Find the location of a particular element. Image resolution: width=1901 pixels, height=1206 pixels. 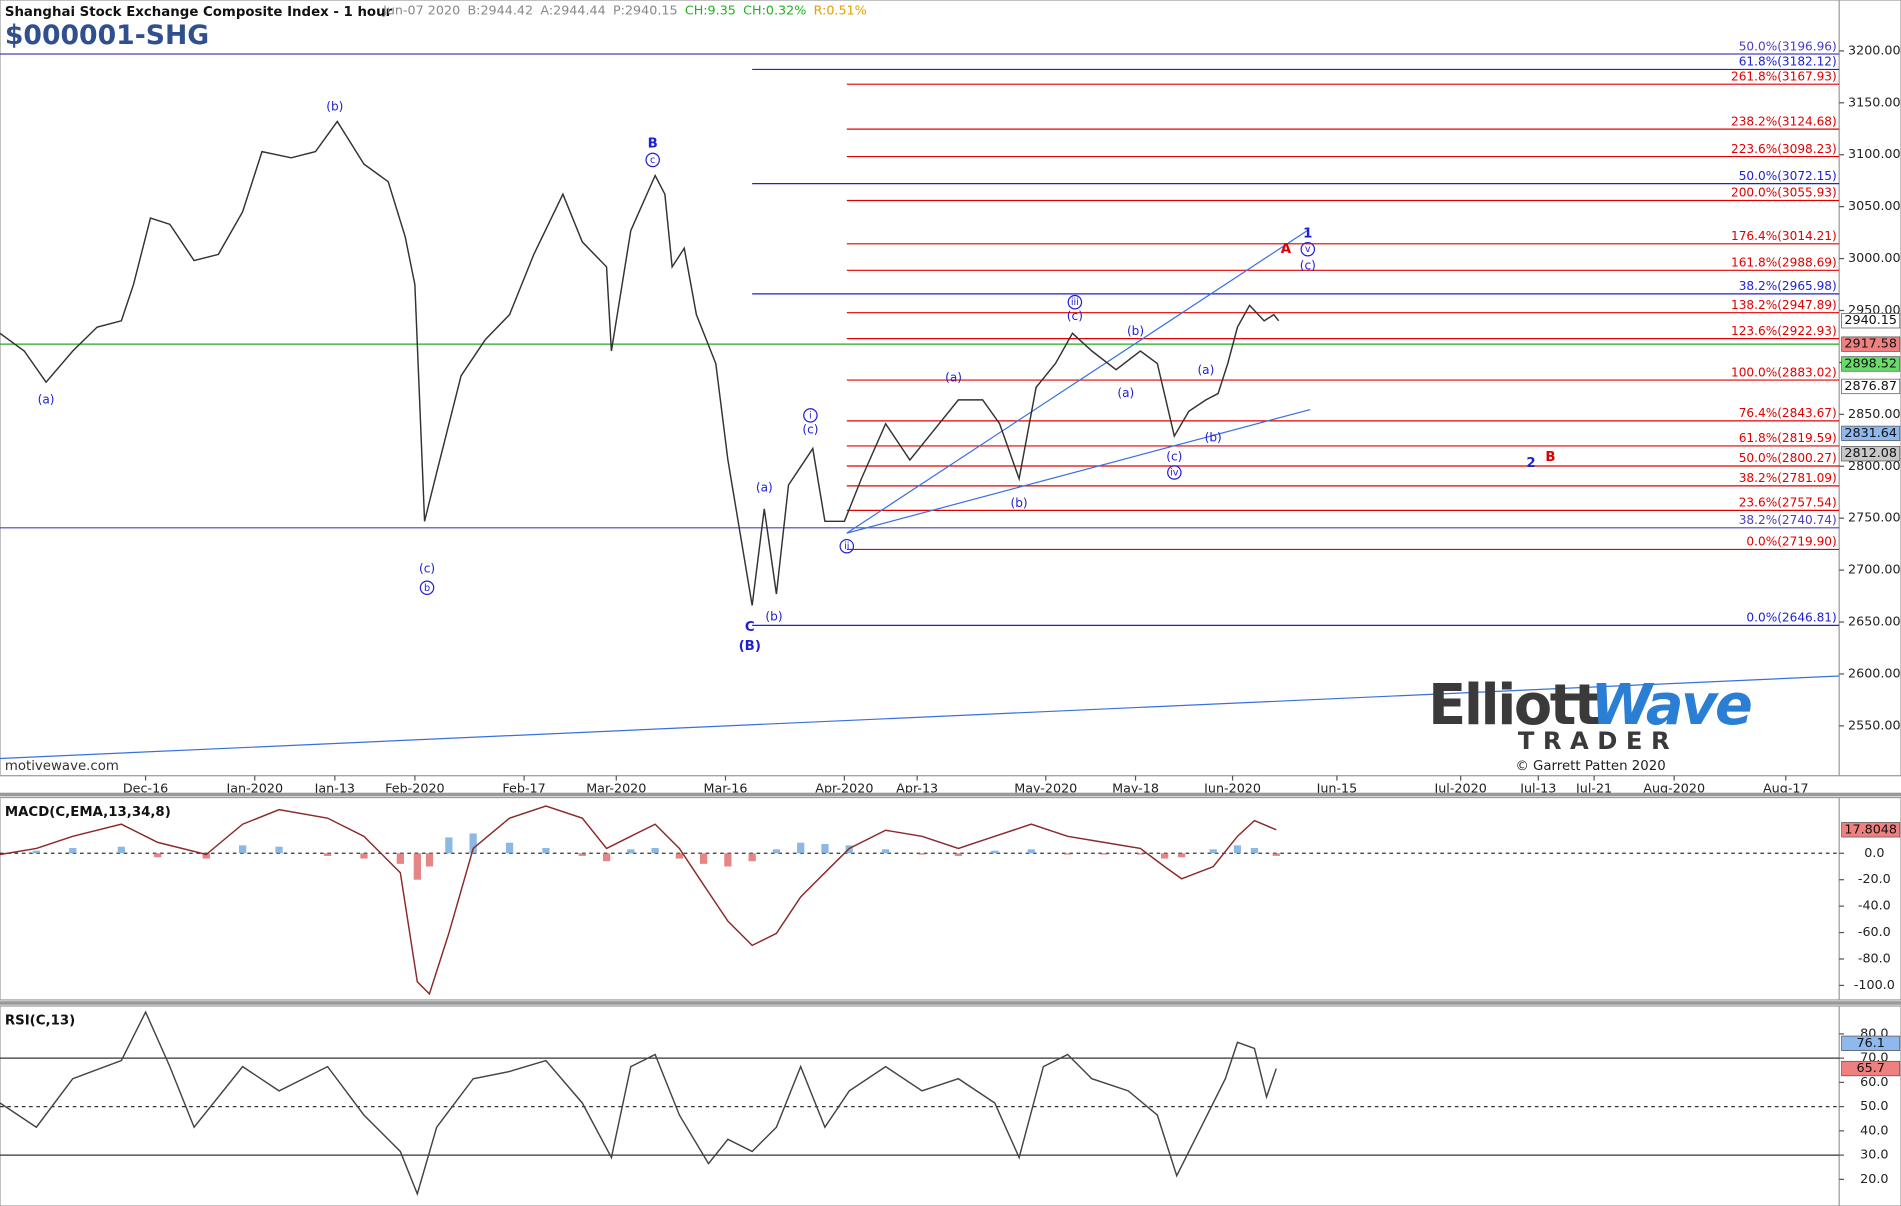

fib-label: 38.2%(2740.74) is located at coordinates (1788, 520).